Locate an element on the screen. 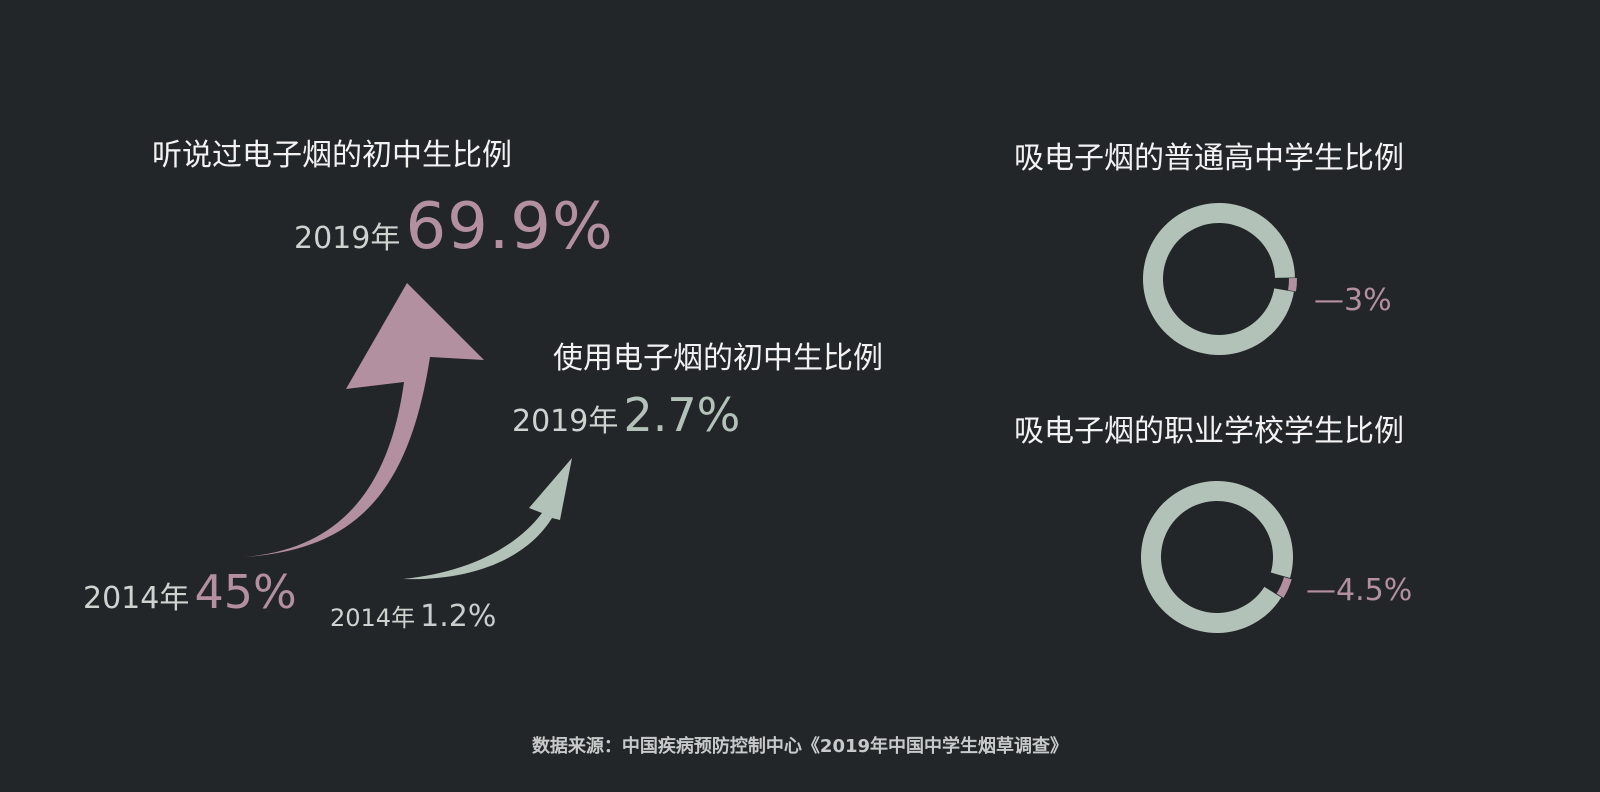 This screenshot has height=792, width=1600. used-2019-value: 2019年 2.7% is located at coordinates (626, 415).